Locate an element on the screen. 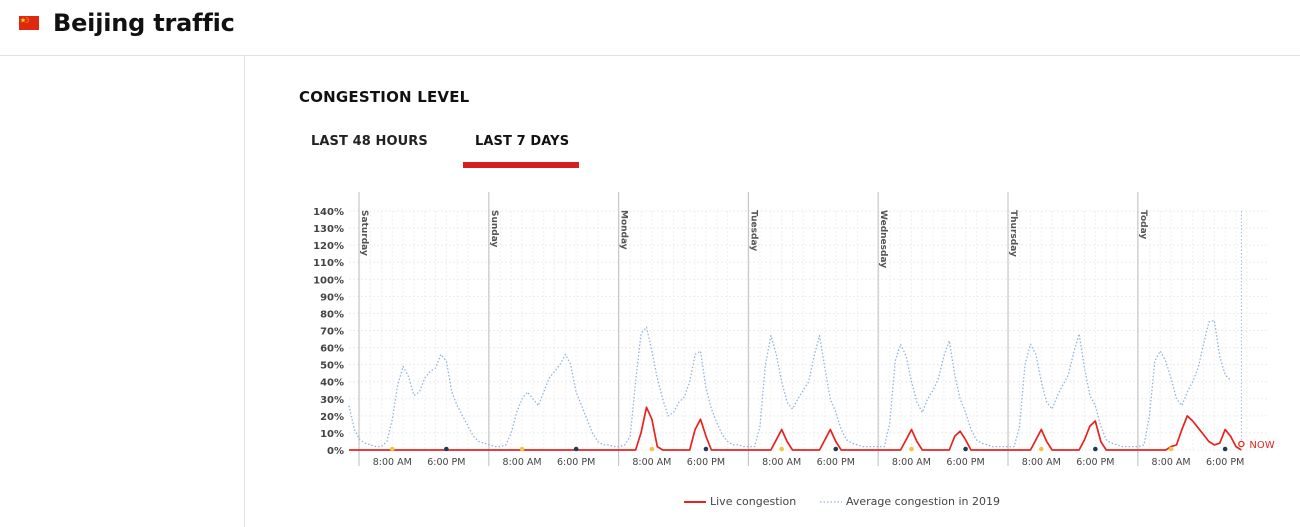 This screenshot has width=1300, height=527. tab-last-48-hours: LAST 48 HOURS is located at coordinates (369, 141).